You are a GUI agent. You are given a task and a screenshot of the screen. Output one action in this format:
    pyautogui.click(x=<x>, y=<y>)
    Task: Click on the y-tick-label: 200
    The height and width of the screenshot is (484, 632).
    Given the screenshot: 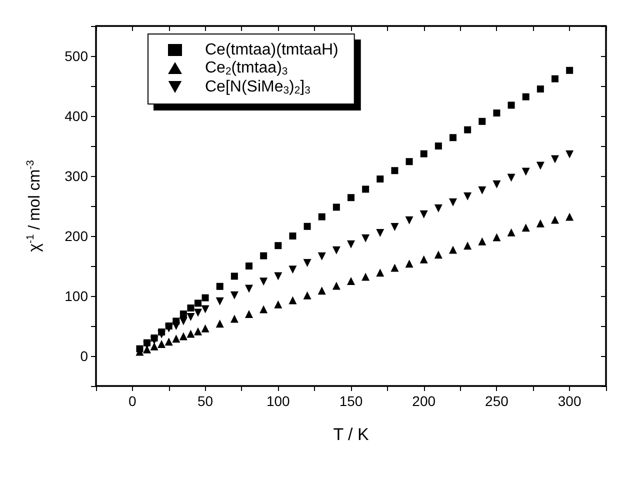 What is the action you would take?
    pyautogui.click(x=76, y=236)
    